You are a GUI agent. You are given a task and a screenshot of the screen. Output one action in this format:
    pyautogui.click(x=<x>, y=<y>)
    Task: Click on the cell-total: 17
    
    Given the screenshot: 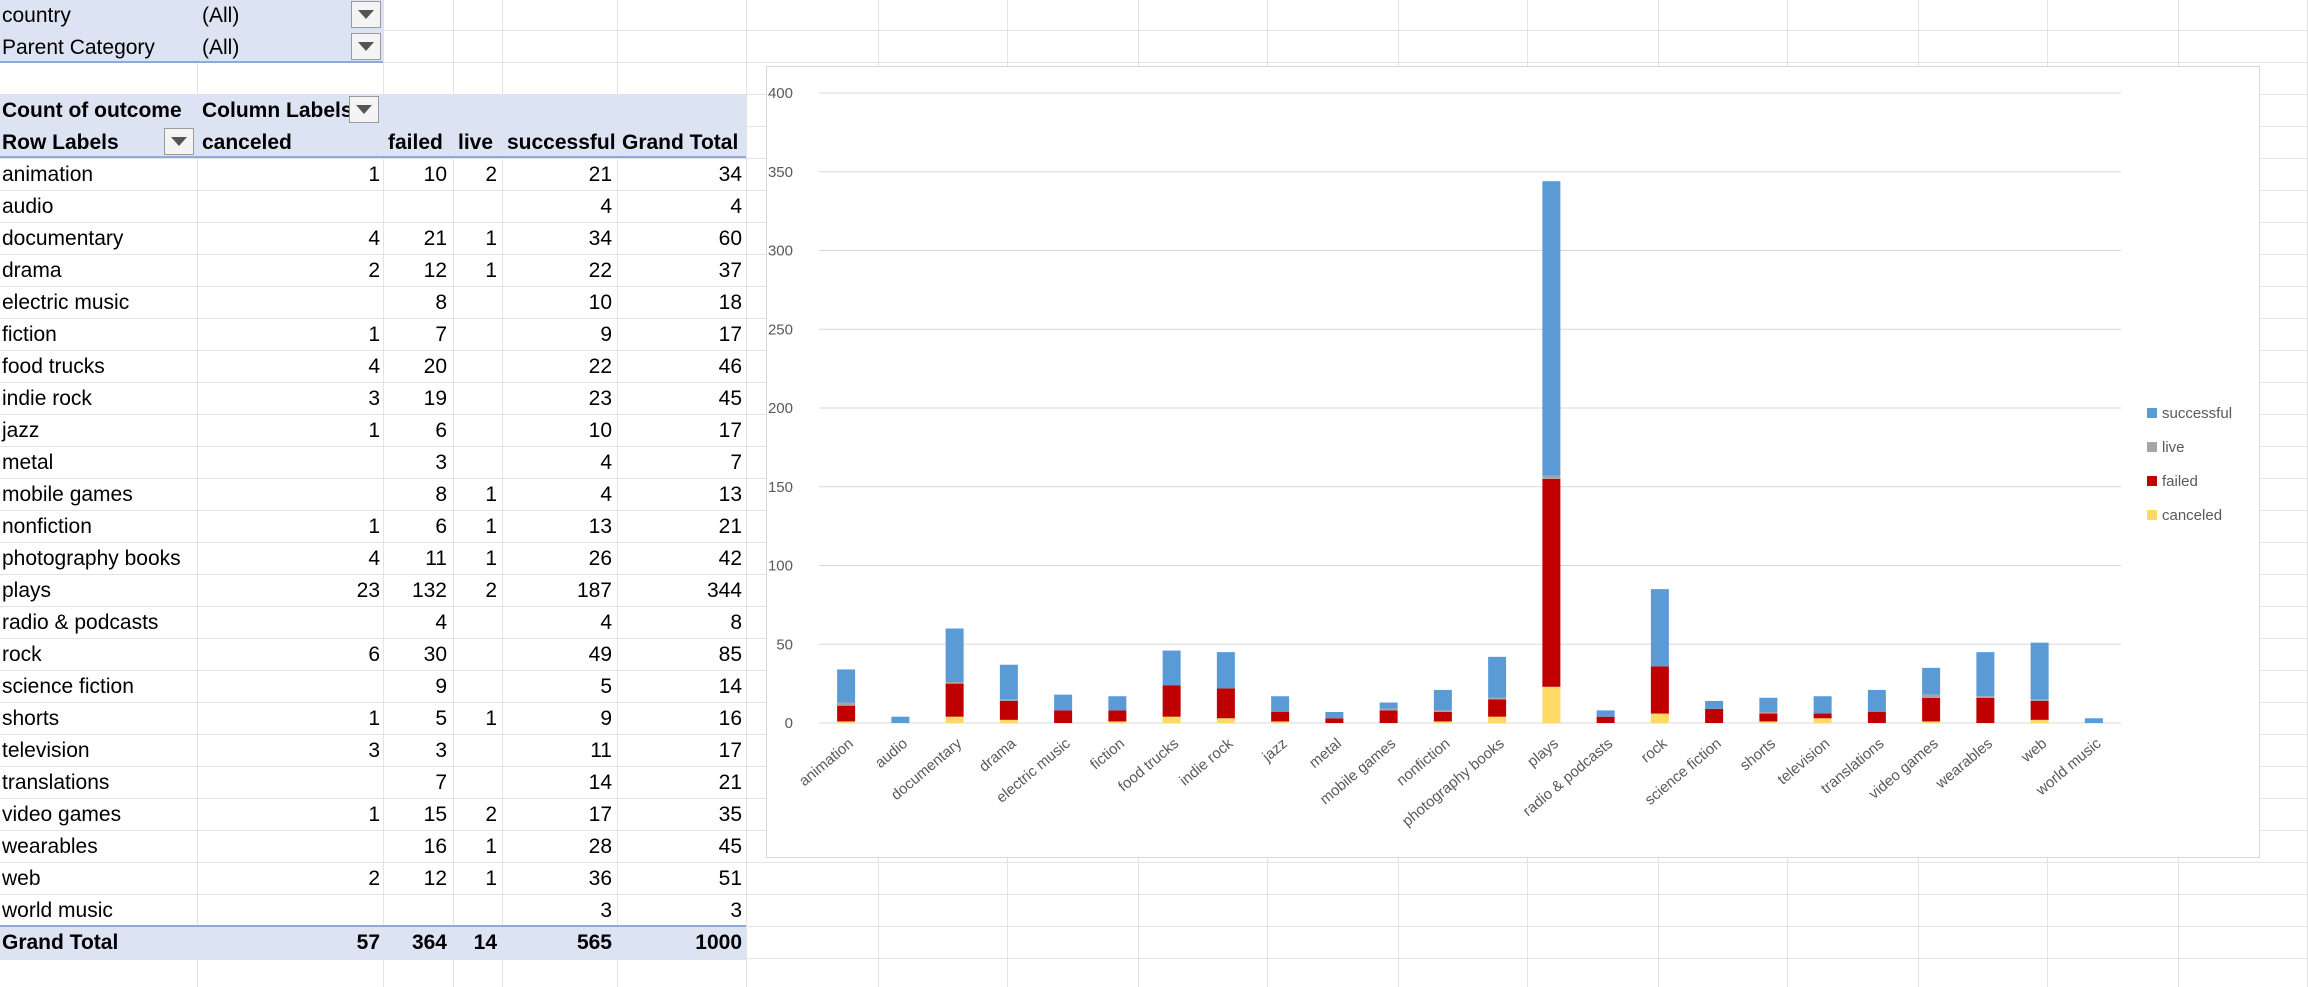 What is the action you would take?
    pyautogui.click(x=730, y=750)
    